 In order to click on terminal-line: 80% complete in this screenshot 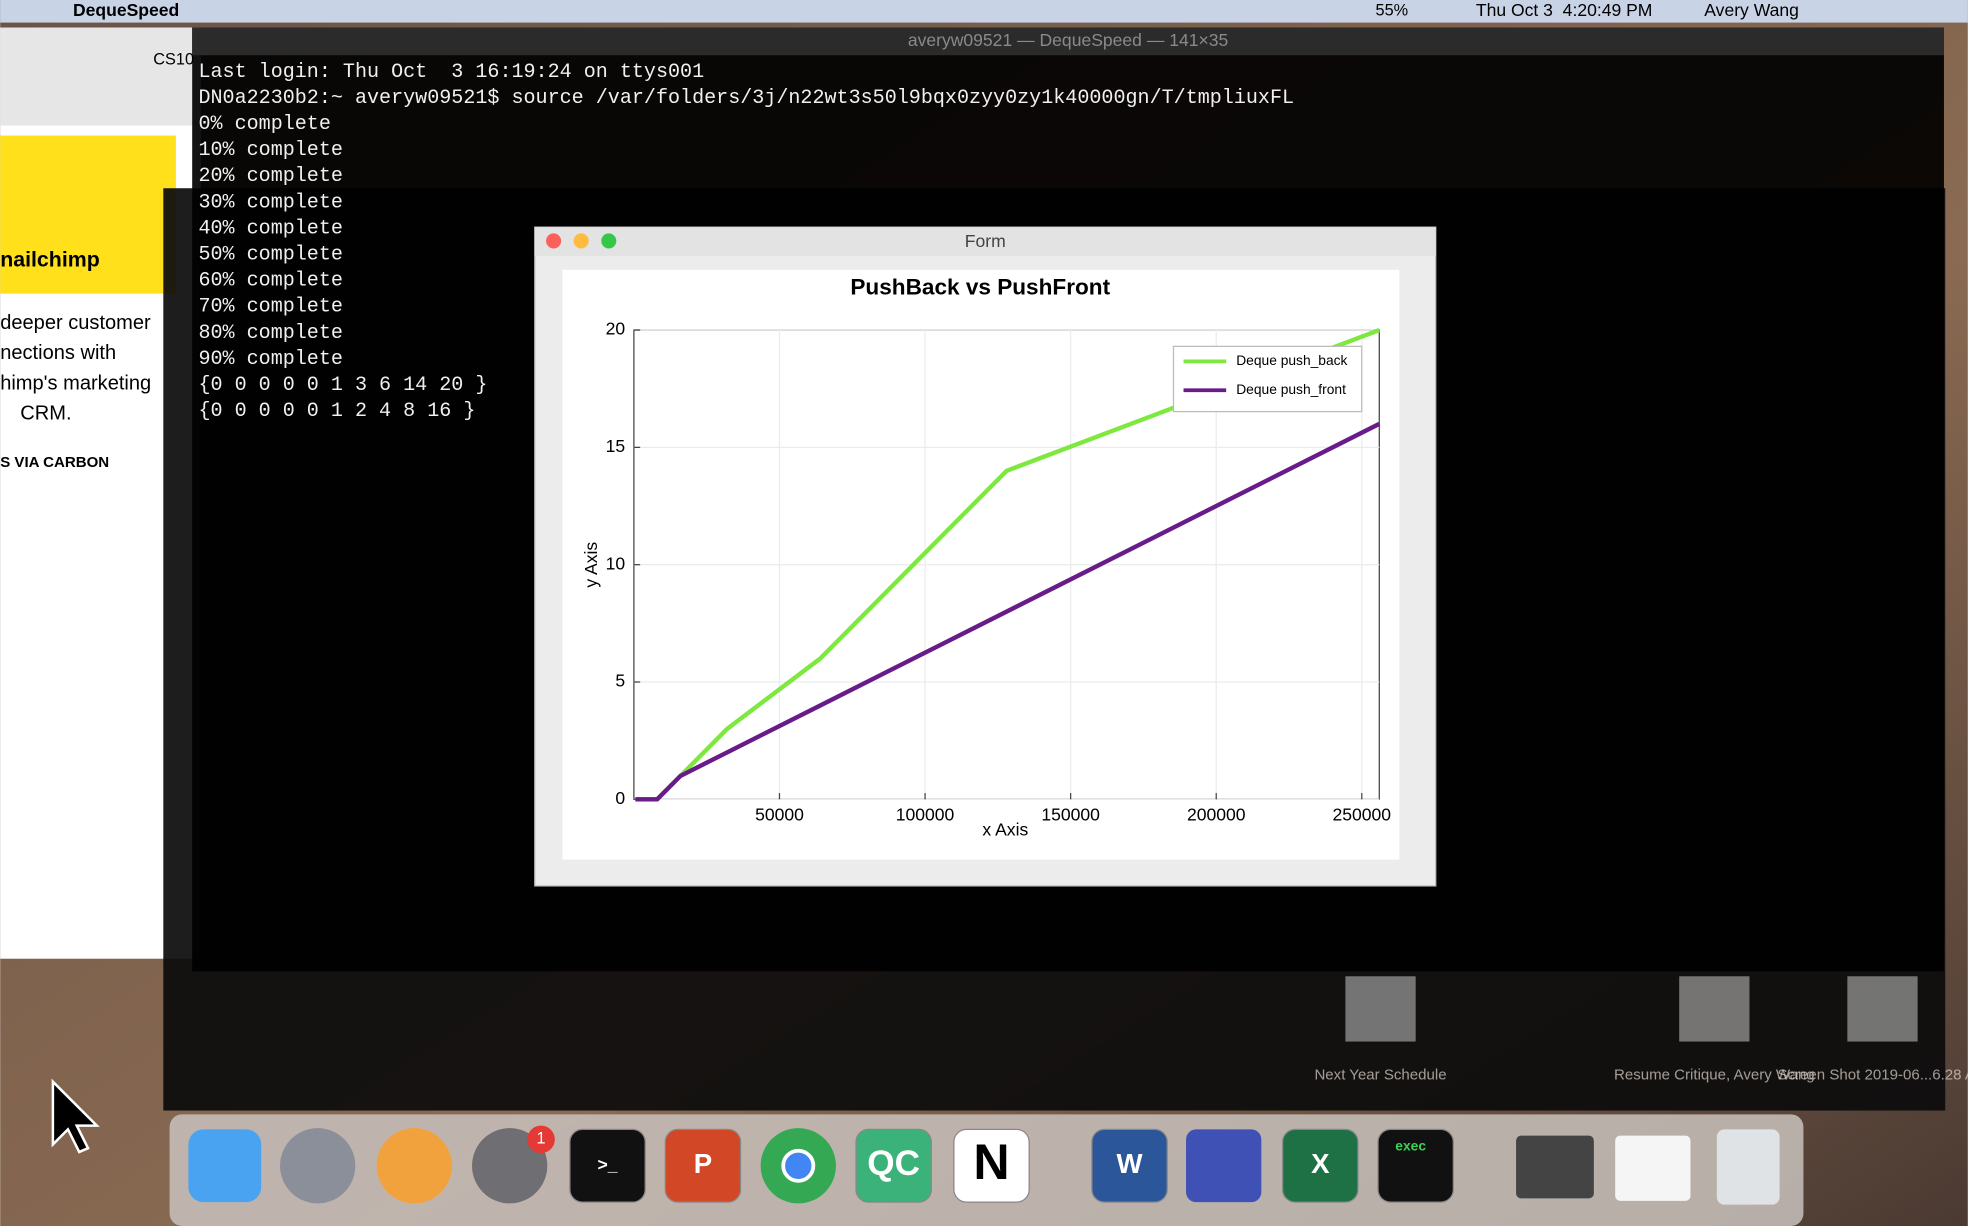, I will do `click(270, 333)`.